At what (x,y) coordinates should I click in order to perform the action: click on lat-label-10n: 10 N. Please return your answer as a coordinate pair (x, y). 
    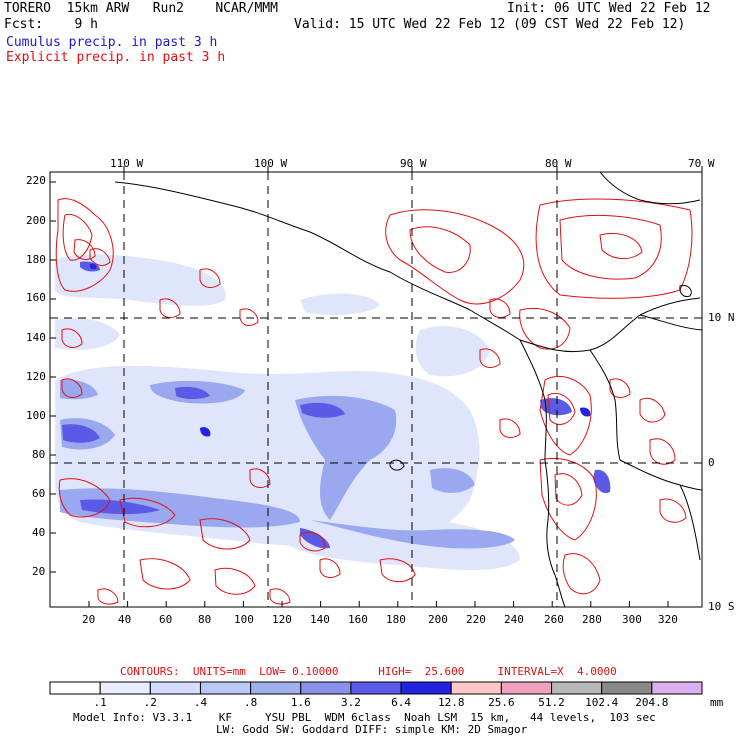
    Looking at the image, I should click on (721, 317).